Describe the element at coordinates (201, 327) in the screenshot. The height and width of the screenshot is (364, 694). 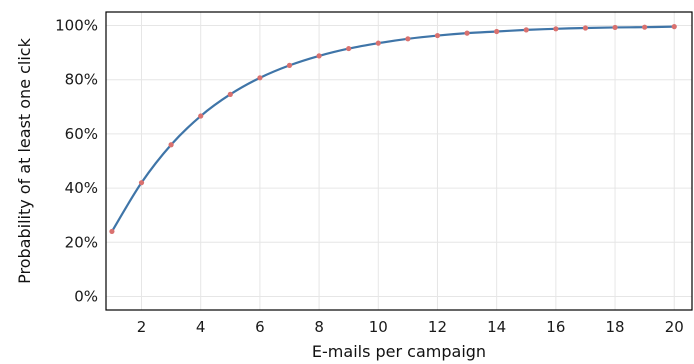
I see `x-tick-label: 4` at that location.